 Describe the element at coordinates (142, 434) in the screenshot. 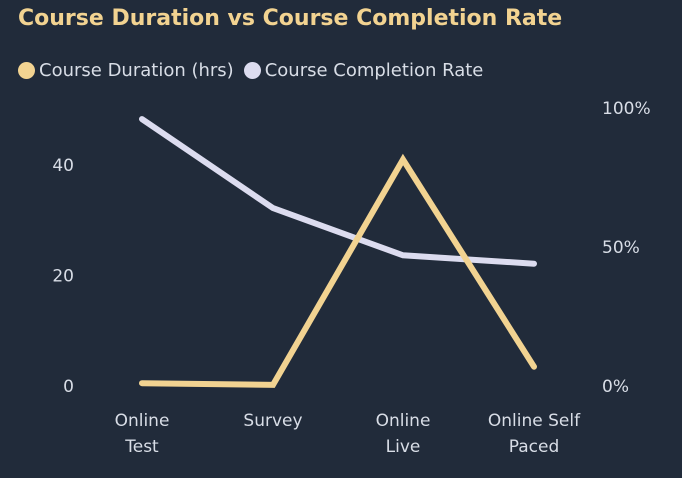

I see `x-axis-category-label: Online Test` at that location.